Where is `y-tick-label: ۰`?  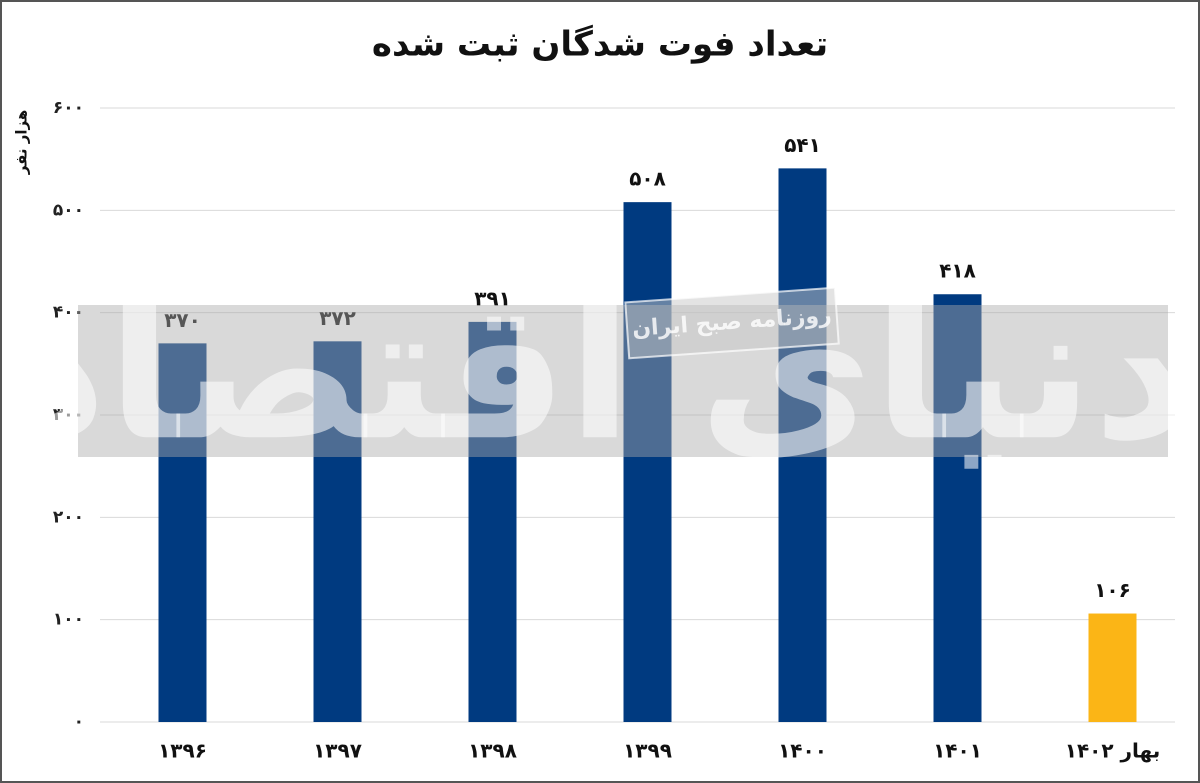 y-tick-label: ۰ is located at coordinates (79, 722).